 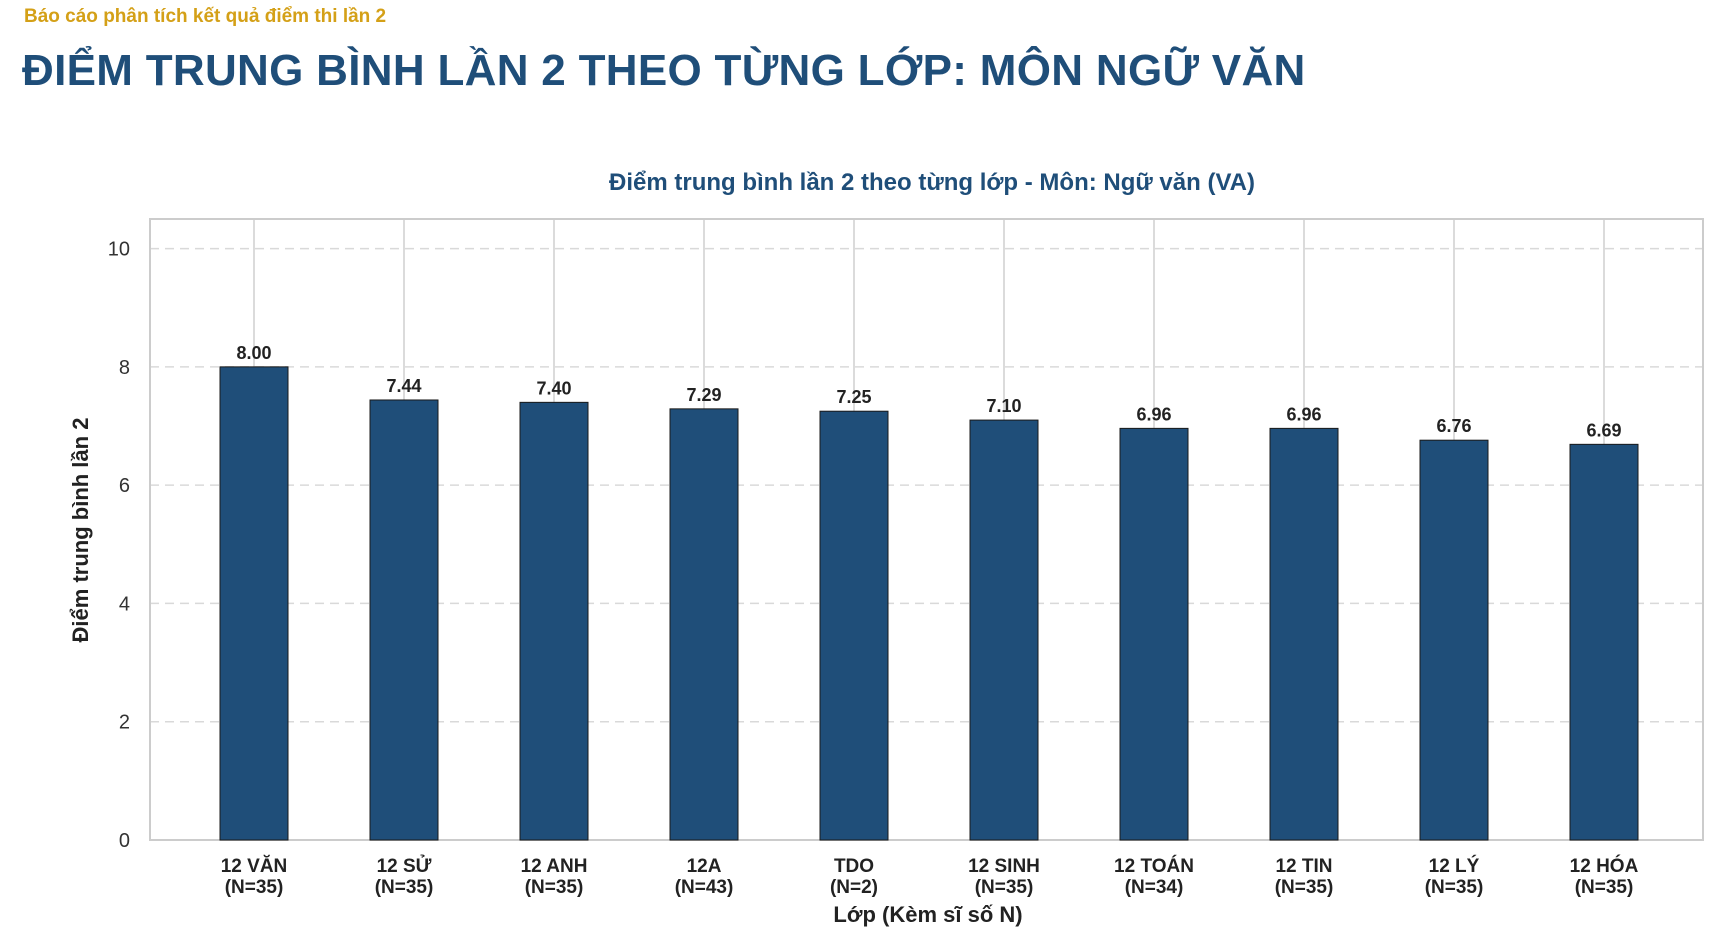 I want to click on value-label: 8.00, so click(x=253, y=353).